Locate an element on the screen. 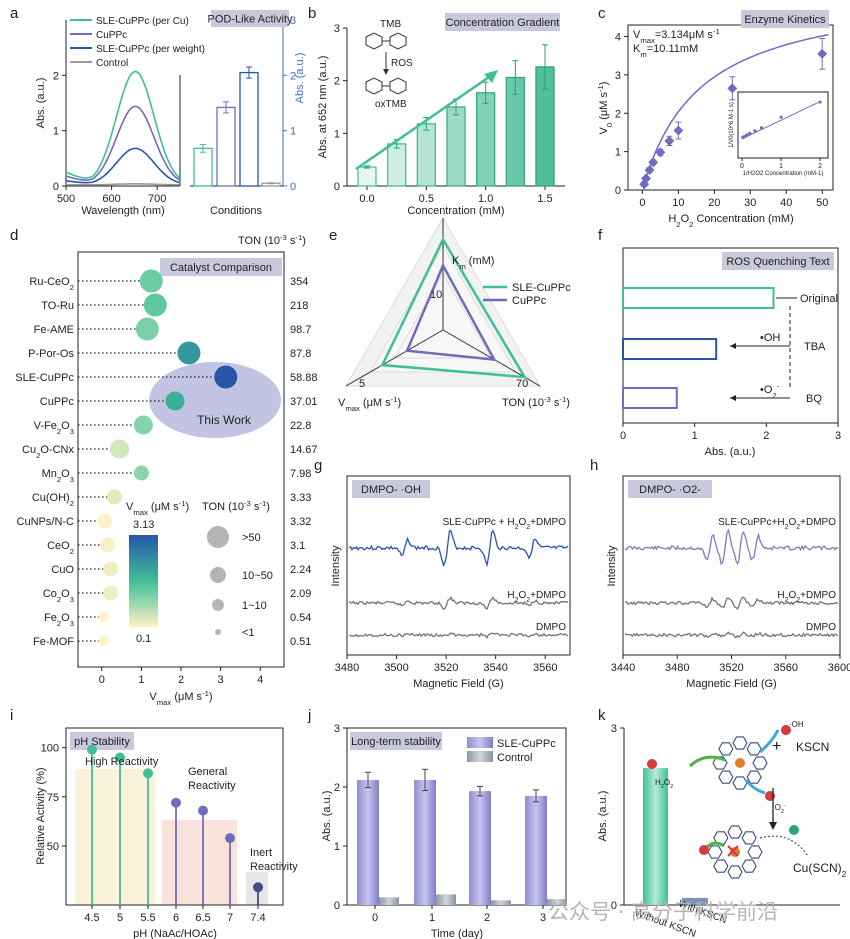 This screenshot has width=850, height=939. arrowhead is located at coordinates (733, 398).